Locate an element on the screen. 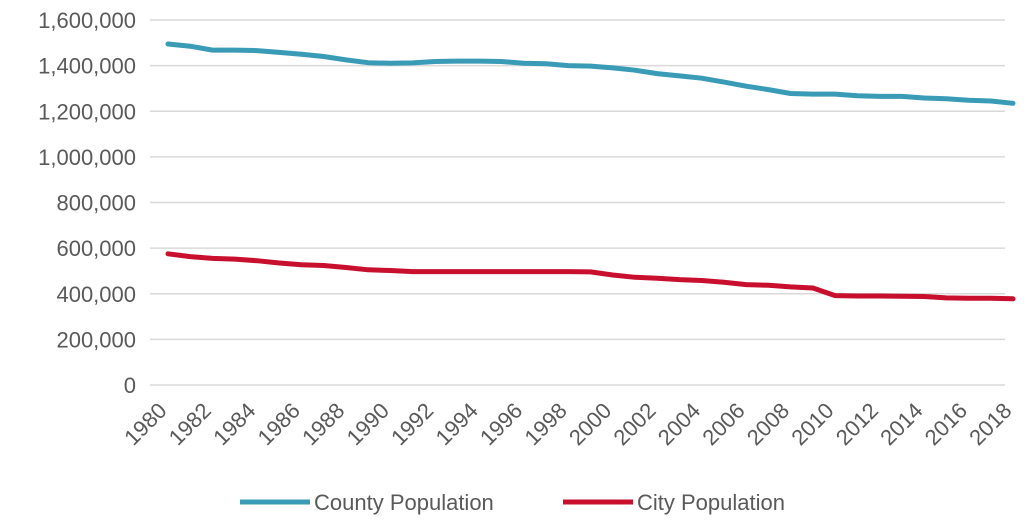 This screenshot has height=521, width=1030. legend: County Population City Population is located at coordinates (512, 502).